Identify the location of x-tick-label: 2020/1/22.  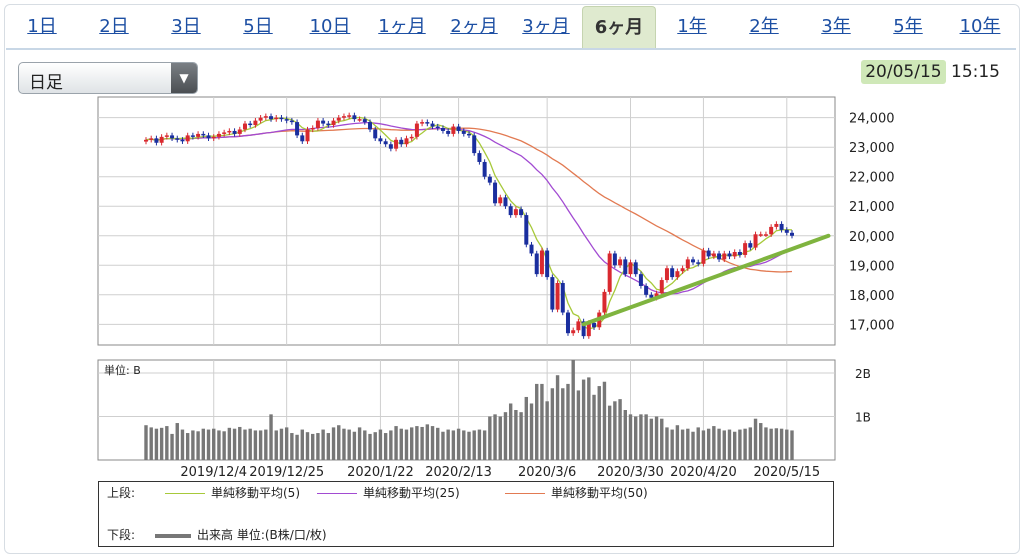
(380, 472).